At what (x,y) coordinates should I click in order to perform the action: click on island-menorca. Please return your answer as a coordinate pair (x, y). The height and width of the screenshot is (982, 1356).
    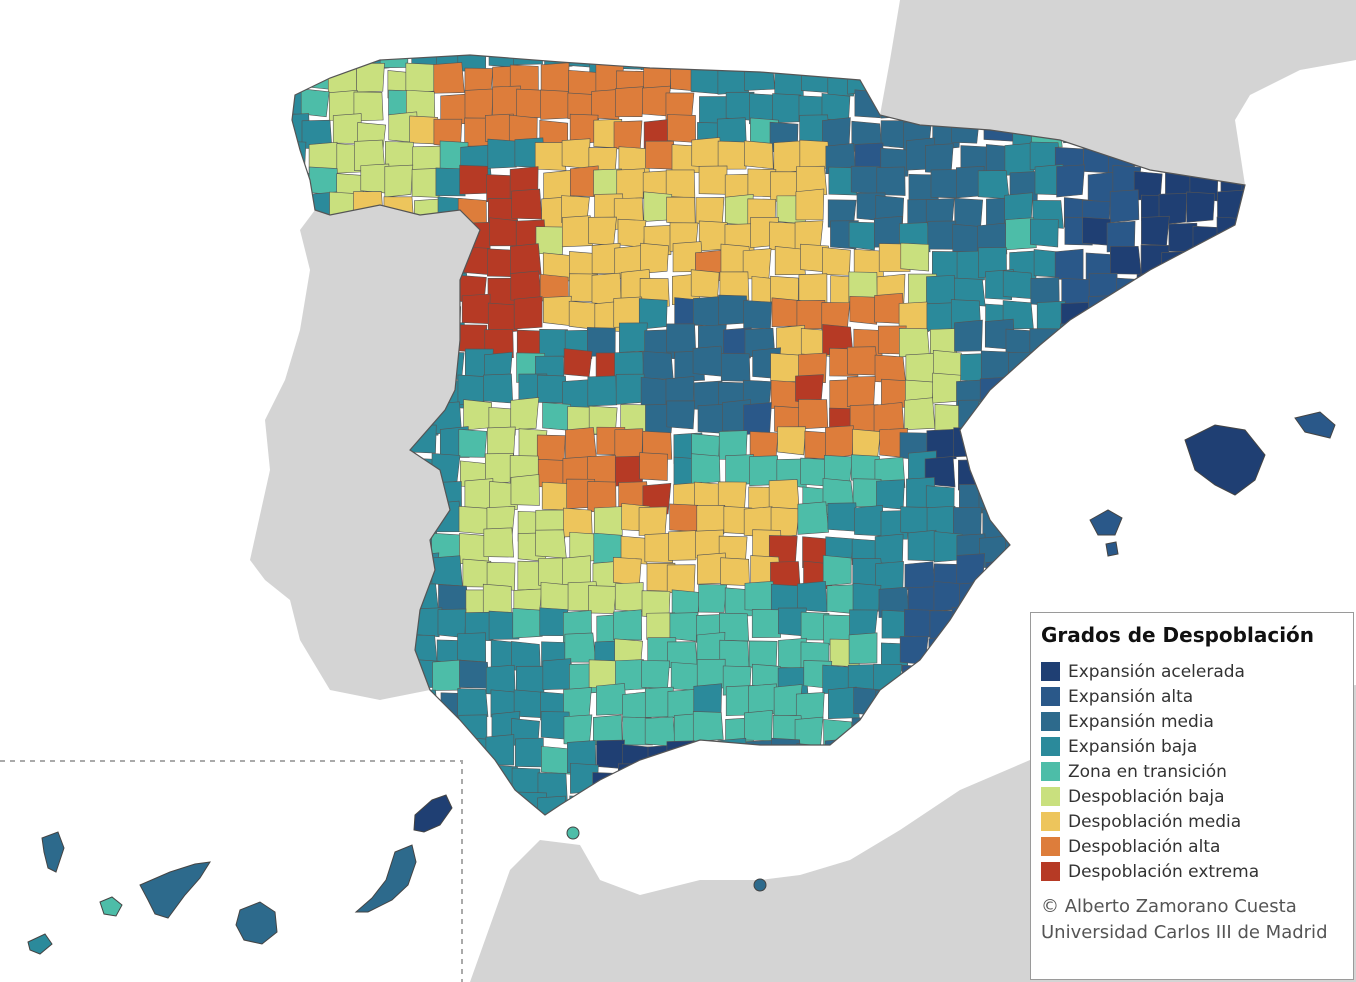
    Looking at the image, I should click on (1315, 425).